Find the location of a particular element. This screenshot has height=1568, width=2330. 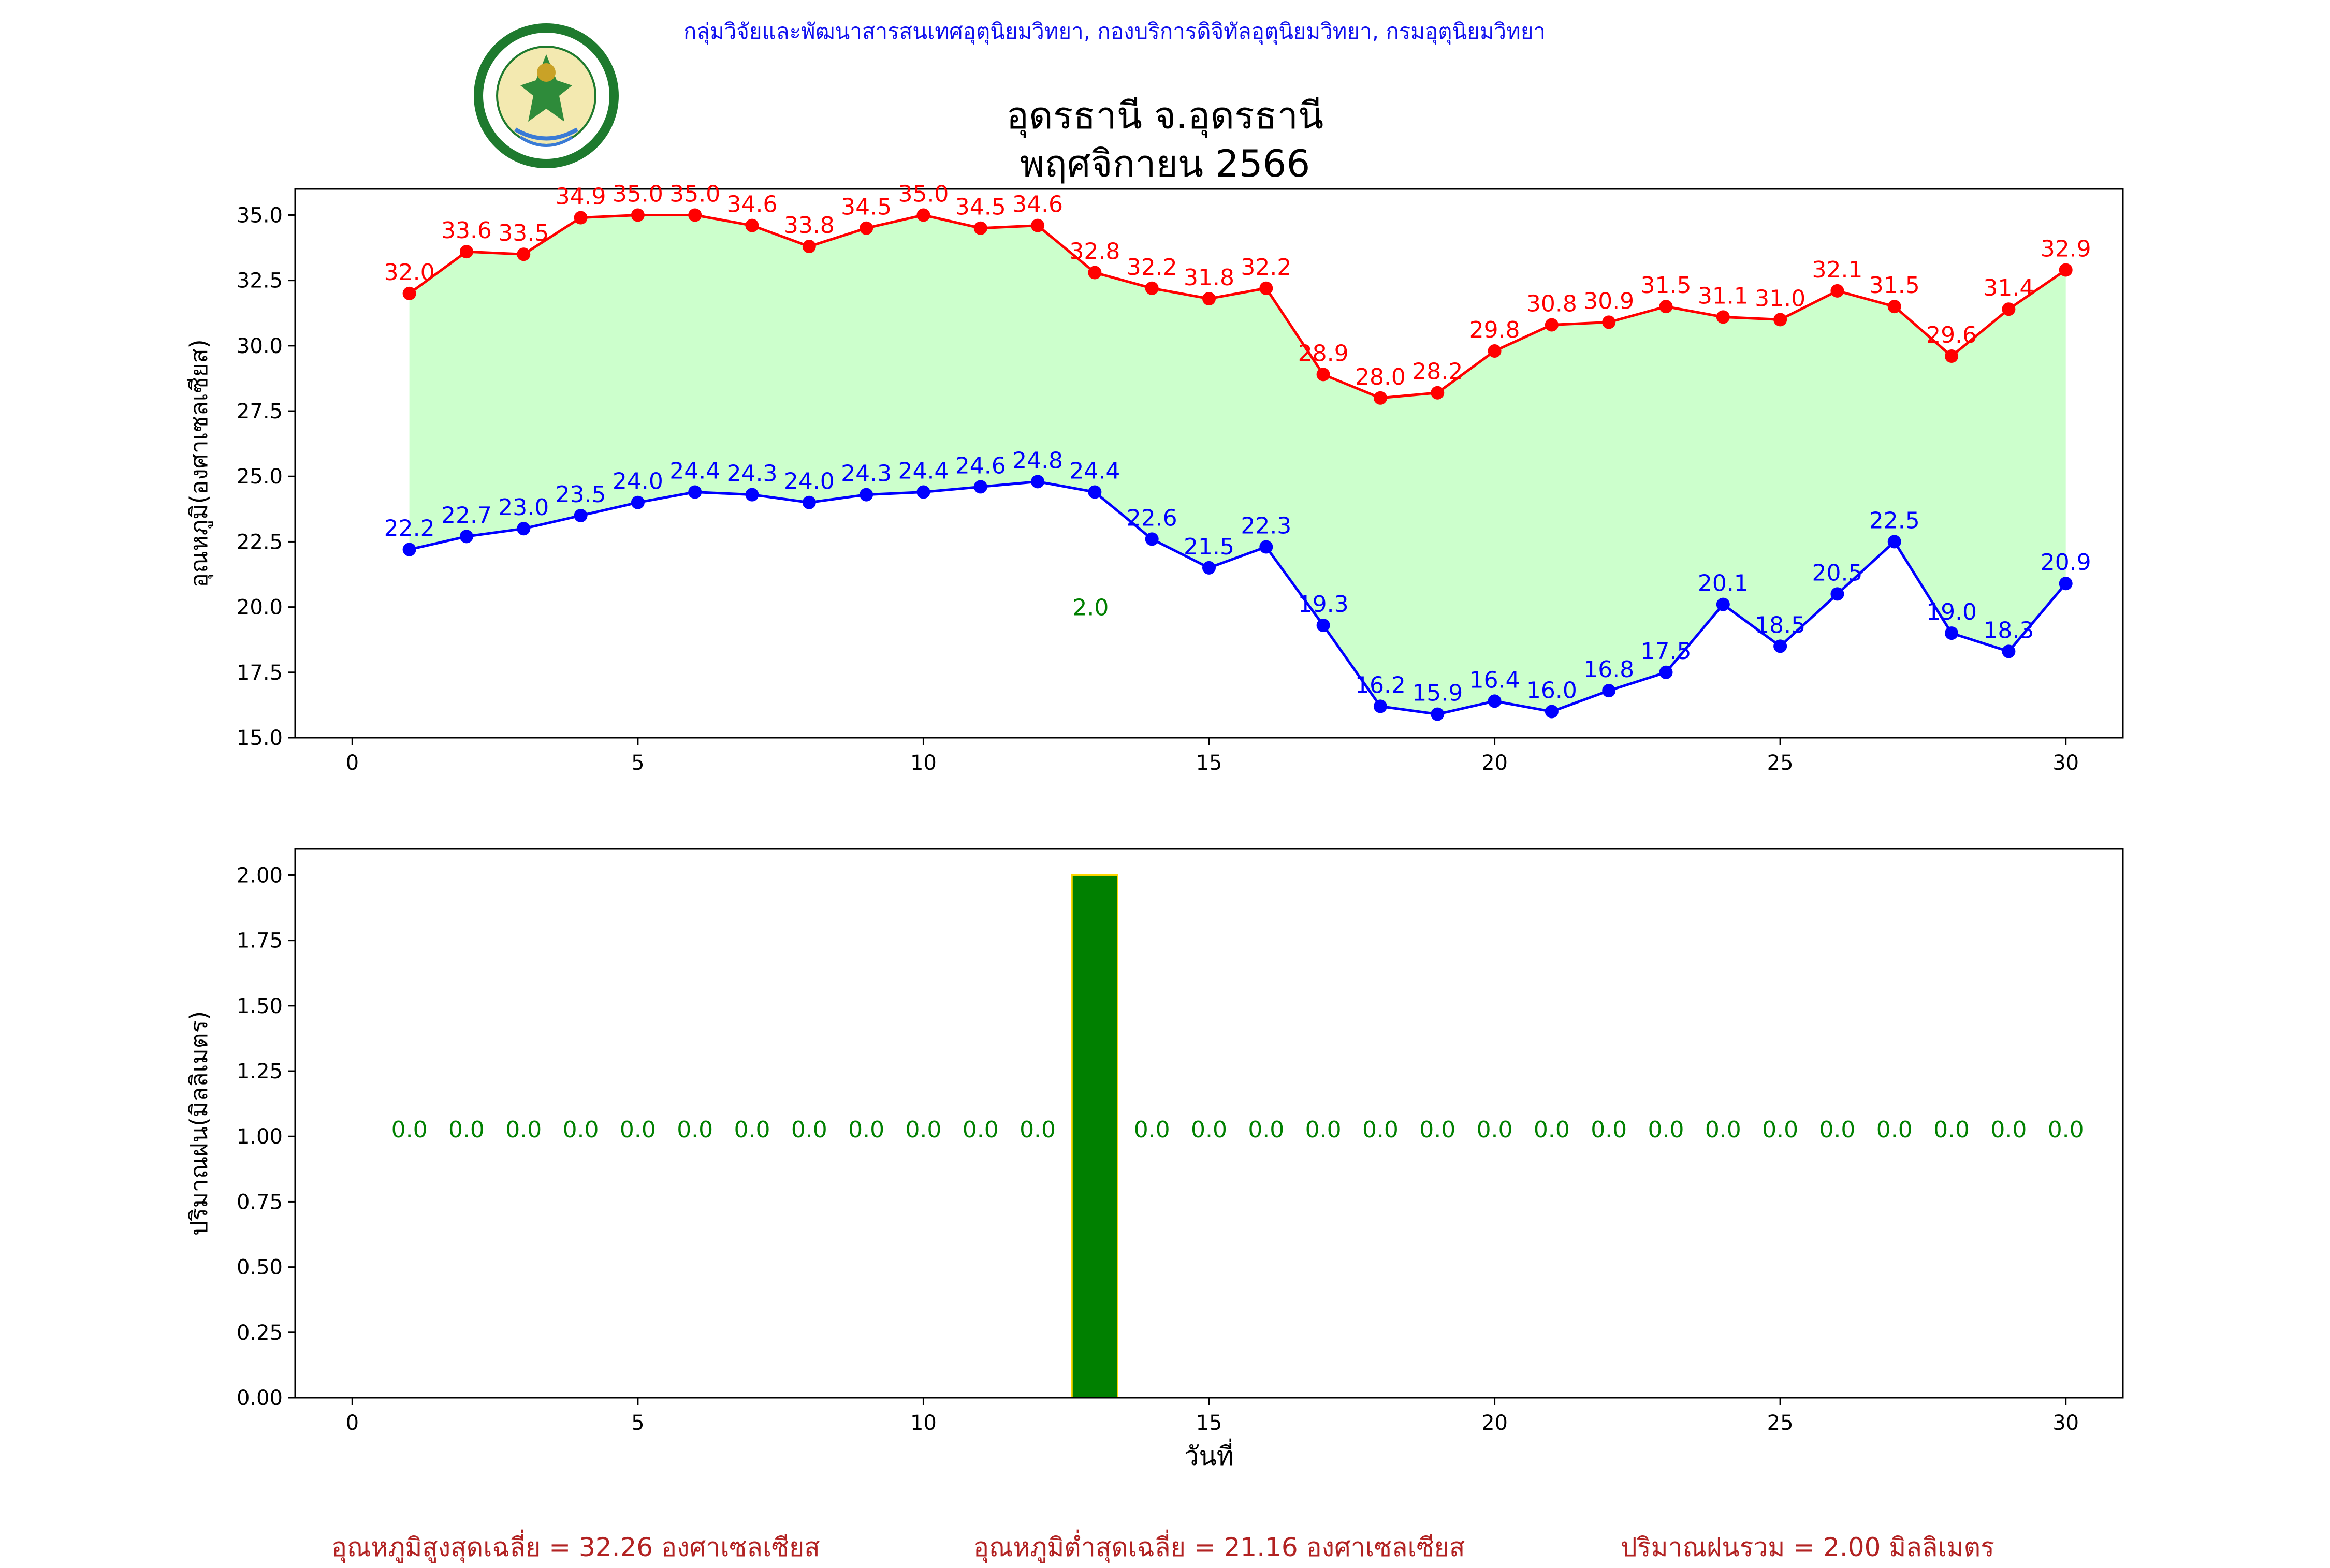

max-temperature-value-label: 28.2 is located at coordinates (1437, 372).